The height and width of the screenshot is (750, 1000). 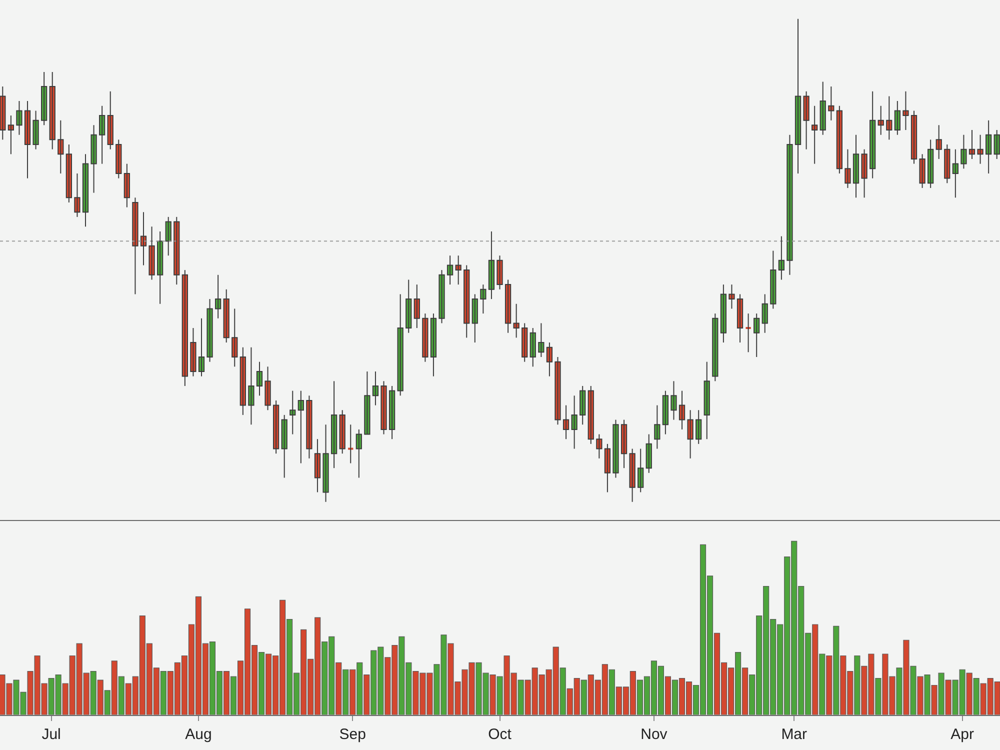 I want to click on x-tick-label: Jul, so click(x=51, y=734).